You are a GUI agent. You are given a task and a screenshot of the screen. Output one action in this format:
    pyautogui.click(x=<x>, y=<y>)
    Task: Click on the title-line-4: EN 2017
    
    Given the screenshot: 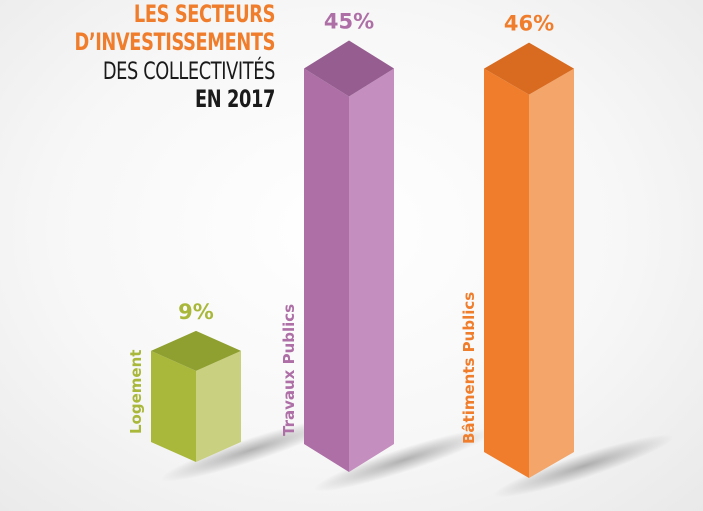 What is the action you would take?
    pyautogui.click(x=234, y=98)
    